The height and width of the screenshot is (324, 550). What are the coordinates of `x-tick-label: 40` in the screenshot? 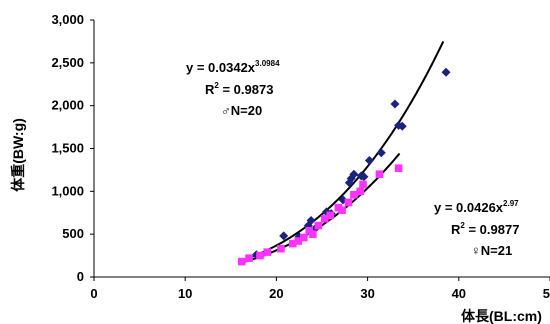 It's located at (459, 293).